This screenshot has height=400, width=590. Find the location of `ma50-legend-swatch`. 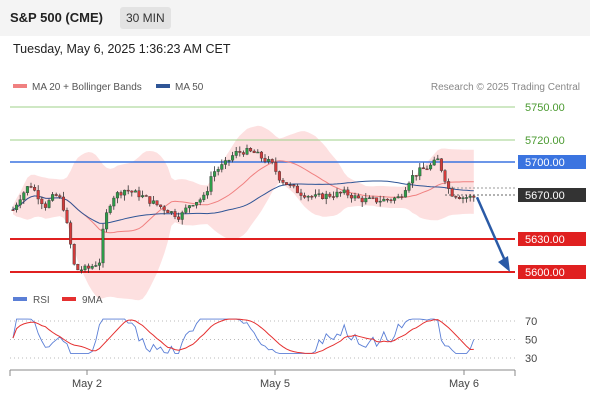

ma50-legend-swatch is located at coordinates (163, 86).